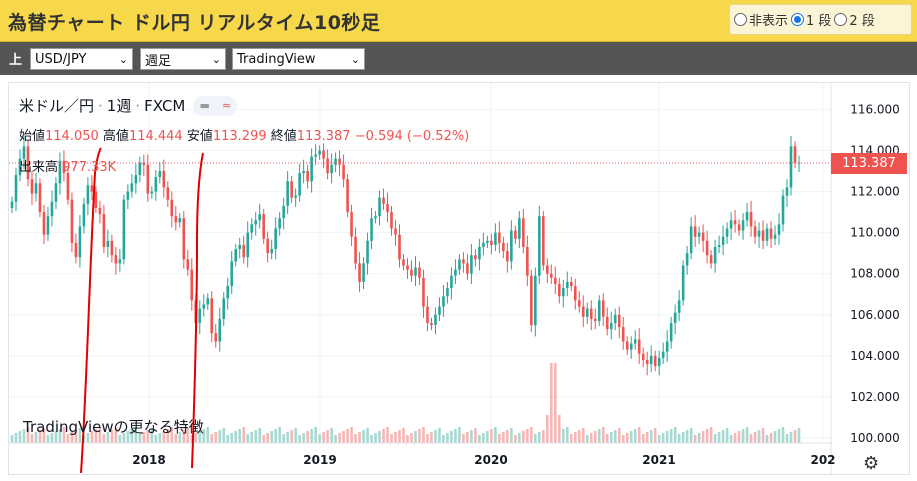 This screenshot has width=917, height=481. Describe the element at coordinates (113, 427) in the screenshot. I see `tradingview-features-link: TradingViewの更なる特徴` at that location.